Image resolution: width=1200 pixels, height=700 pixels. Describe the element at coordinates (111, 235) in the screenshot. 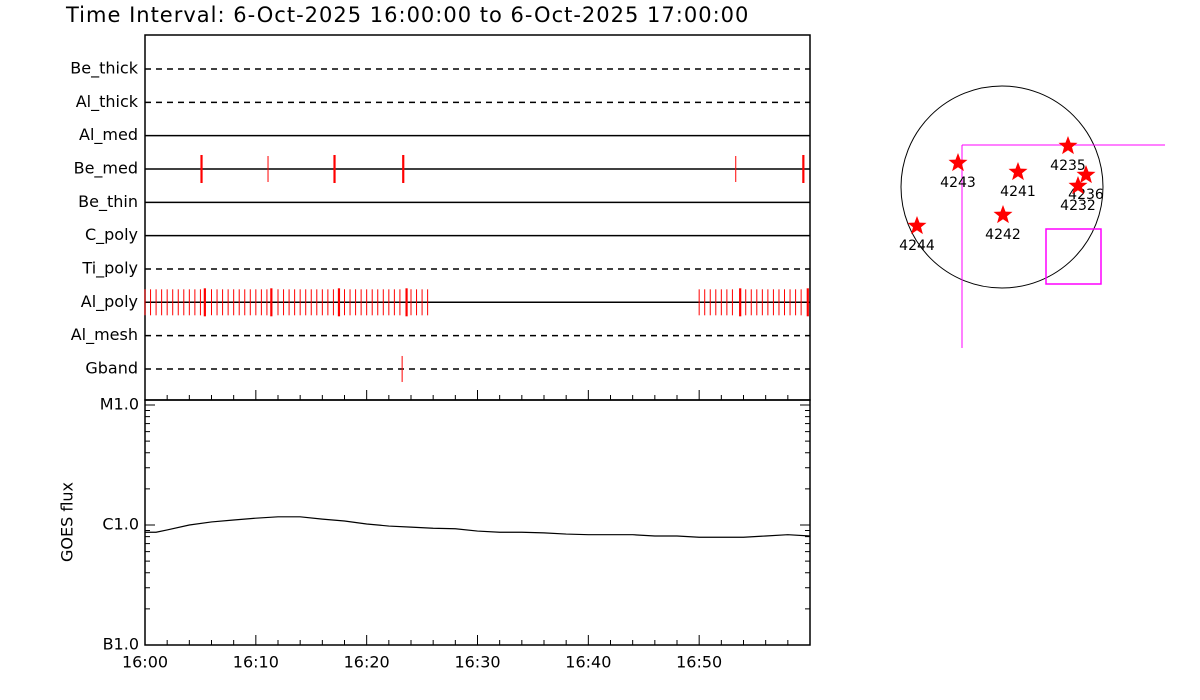

I see `row-label: C_poly` at that location.